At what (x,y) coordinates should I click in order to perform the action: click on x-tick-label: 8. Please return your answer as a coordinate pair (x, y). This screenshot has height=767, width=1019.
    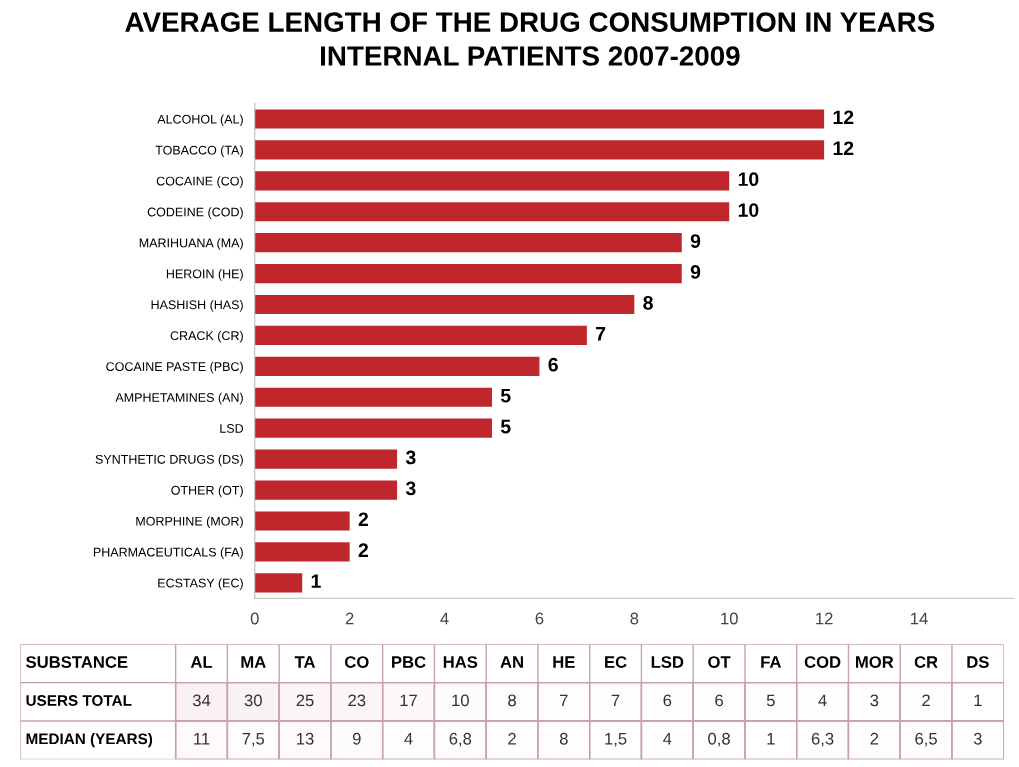
    Looking at the image, I should click on (634, 618).